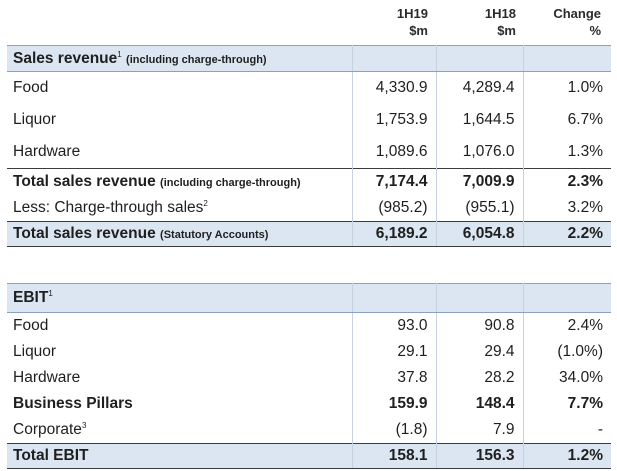  What do you see at coordinates (581, 377) in the screenshot?
I see `value-change: 34.0%` at bounding box center [581, 377].